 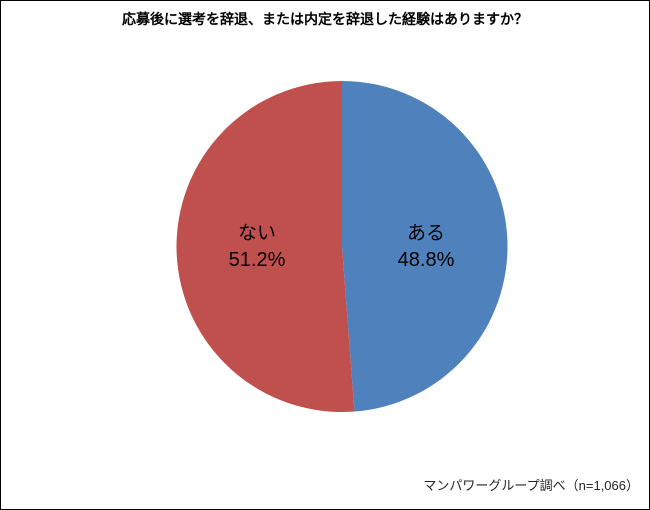 What do you see at coordinates (257, 260) in the screenshot?
I see `slice-label-nai-value: 51.2%` at bounding box center [257, 260].